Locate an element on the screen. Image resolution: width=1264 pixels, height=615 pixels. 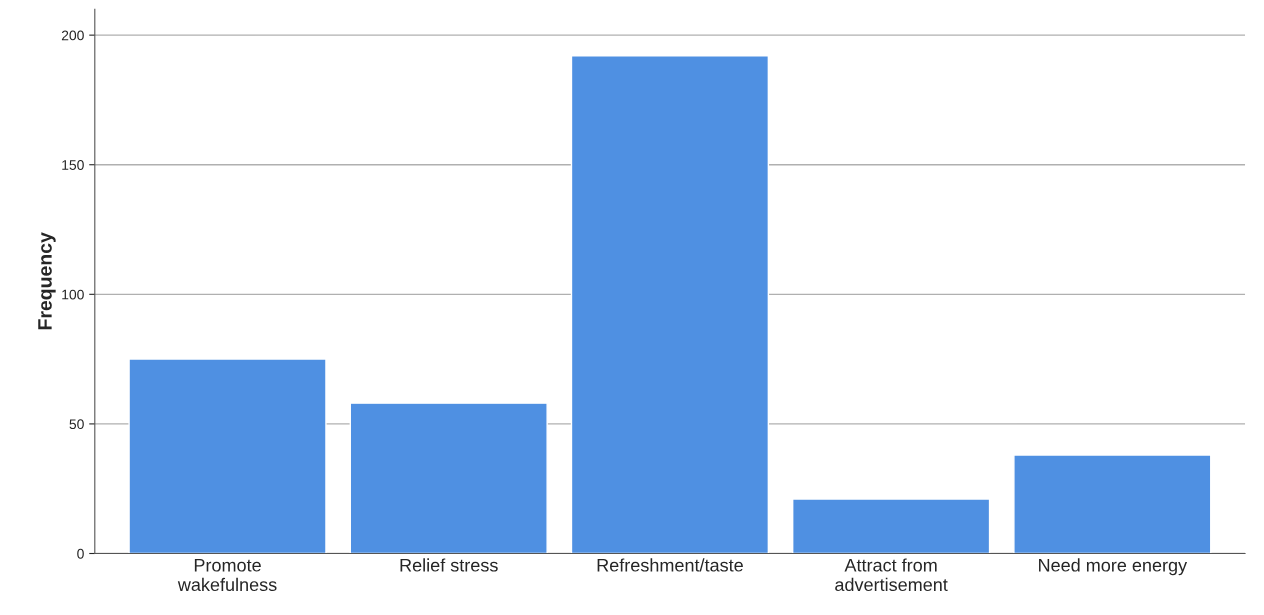
y-tick-label: 100 is located at coordinates (73, 294).